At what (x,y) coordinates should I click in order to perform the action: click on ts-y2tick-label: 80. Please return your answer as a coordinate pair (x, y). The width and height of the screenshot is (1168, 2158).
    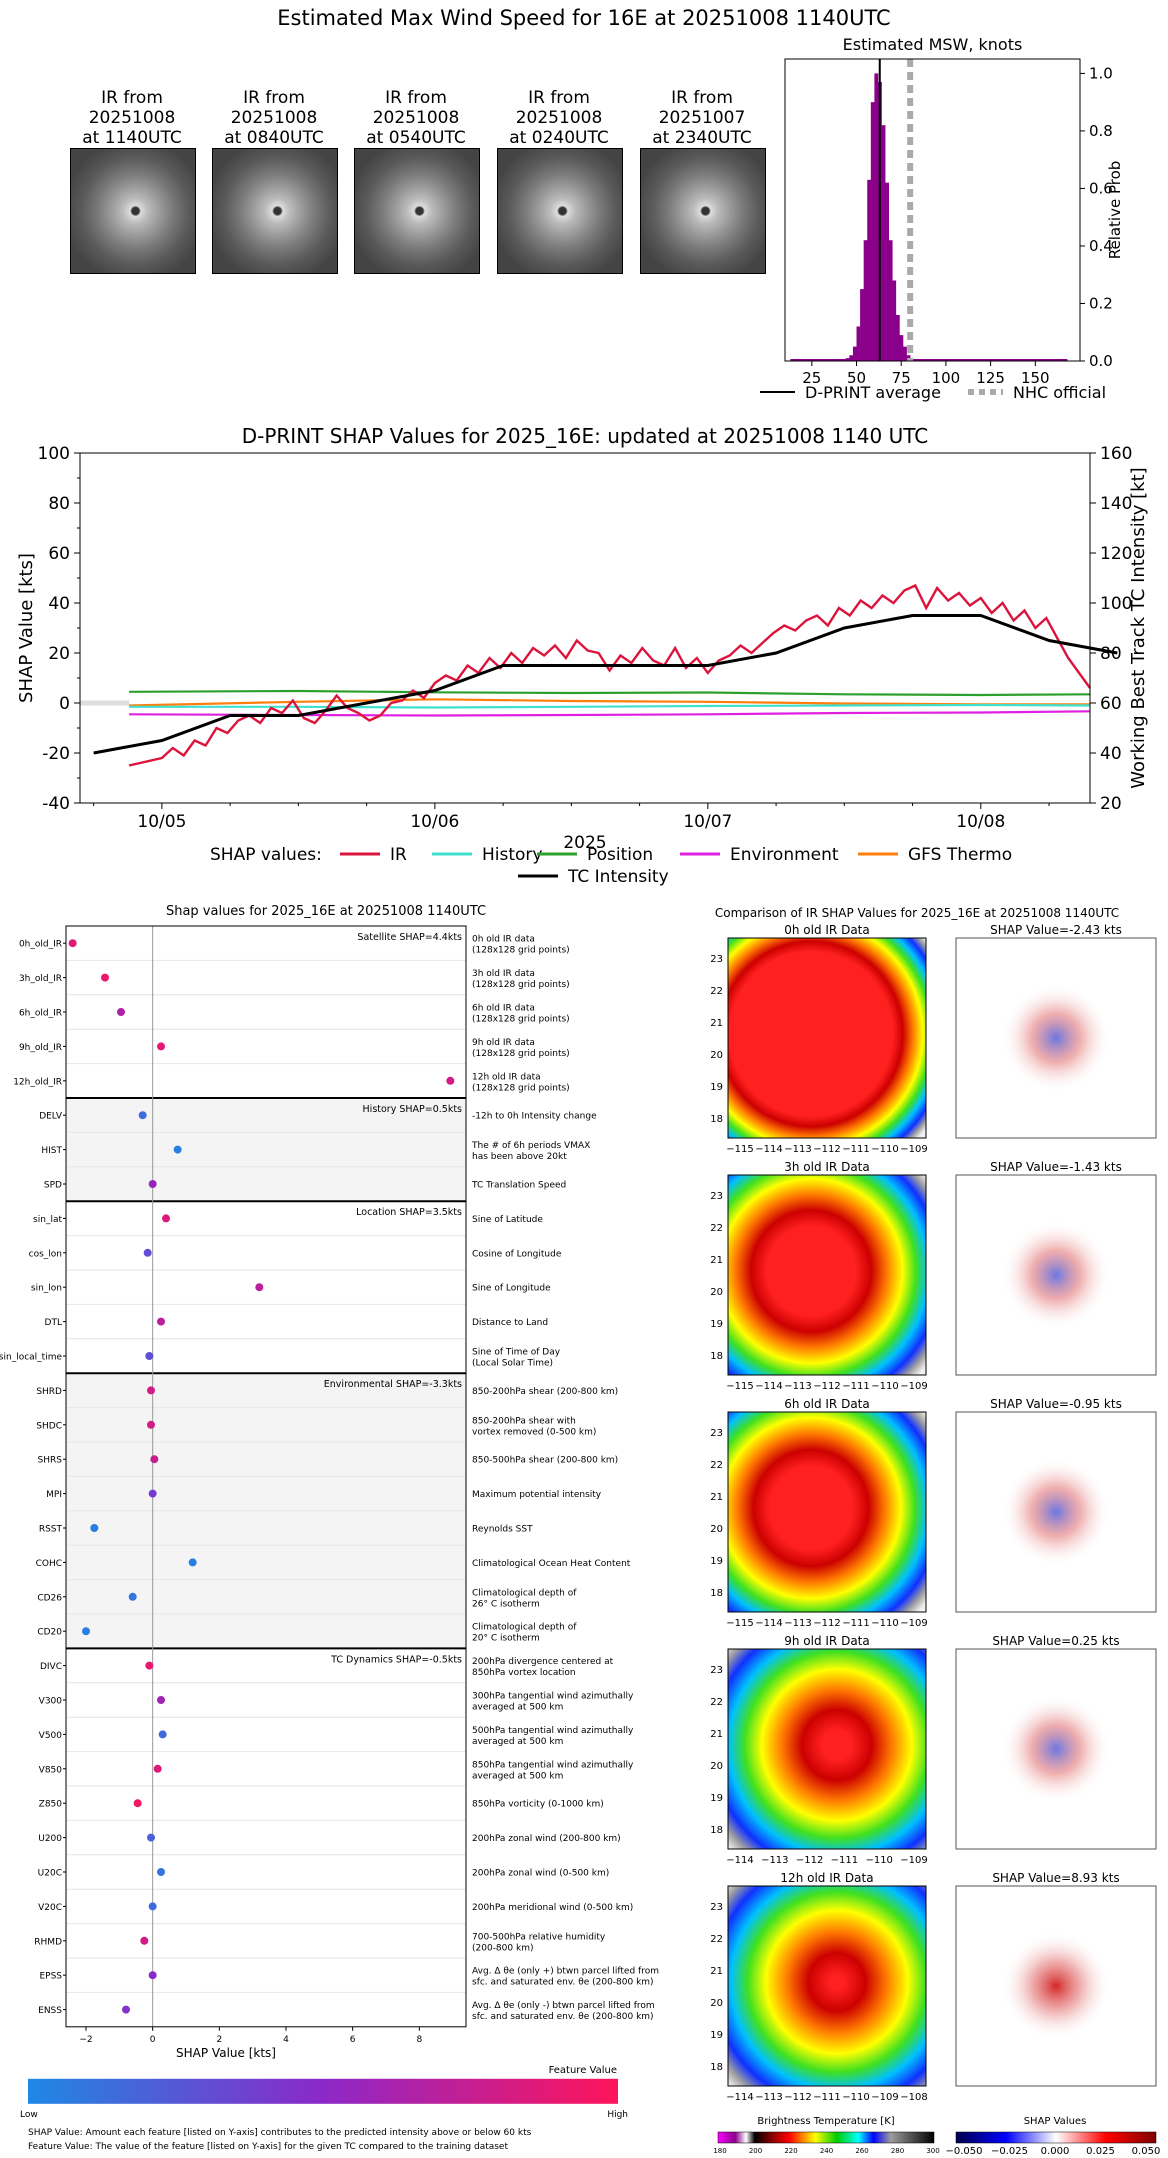
    Looking at the image, I should click on (1111, 654).